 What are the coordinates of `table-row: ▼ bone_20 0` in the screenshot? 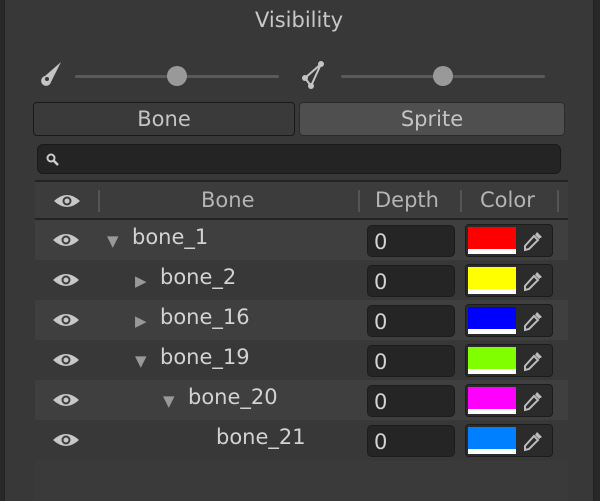 It's located at (301, 400).